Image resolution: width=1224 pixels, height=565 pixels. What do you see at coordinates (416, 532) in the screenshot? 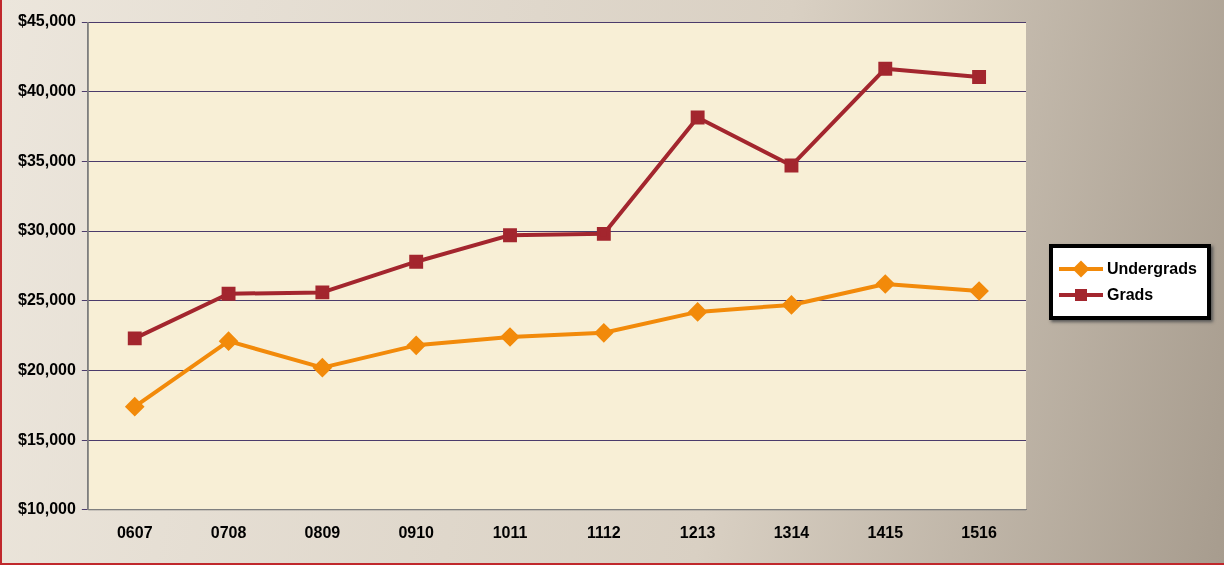
I see `x-tick-label: 0910` at bounding box center [416, 532].